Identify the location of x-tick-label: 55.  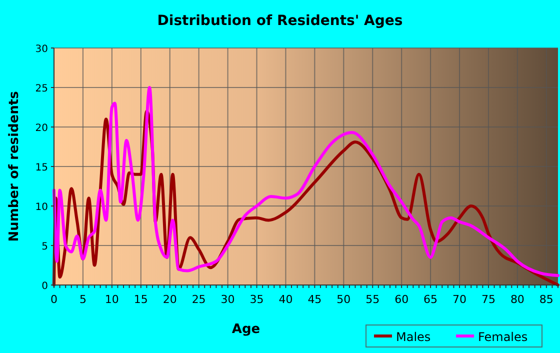
(373, 299).